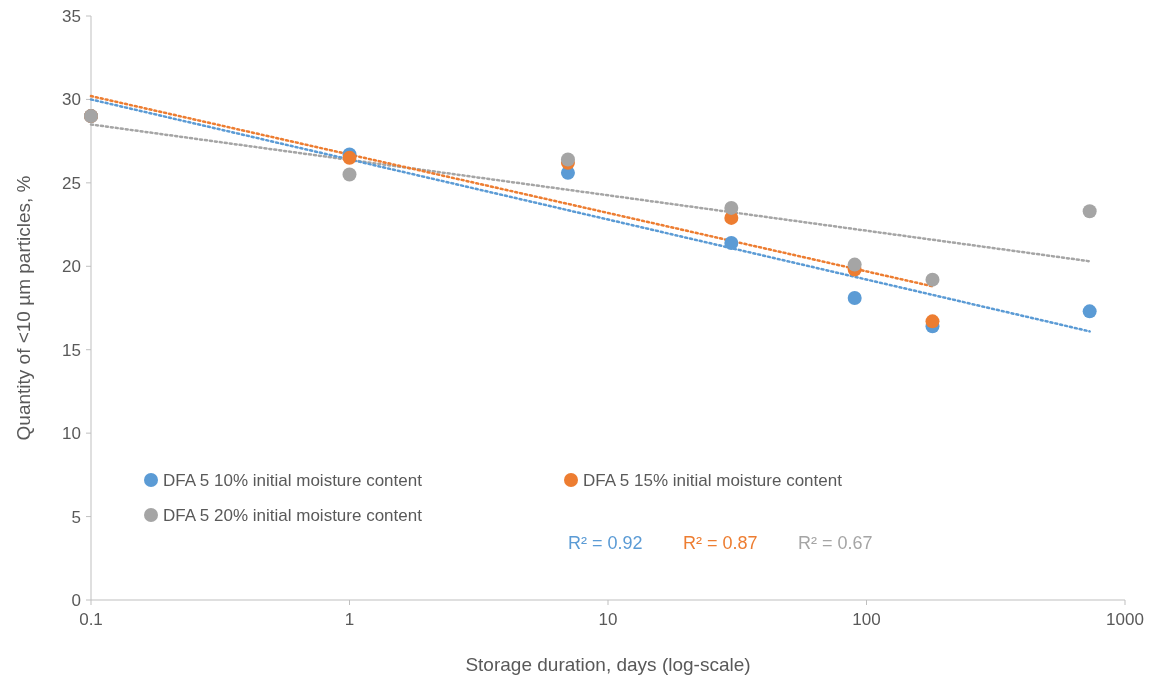 This screenshot has height=689, width=1166. I want to click on y-axis-title: Quantity of <10 µm particles, %, so click(23, 308).